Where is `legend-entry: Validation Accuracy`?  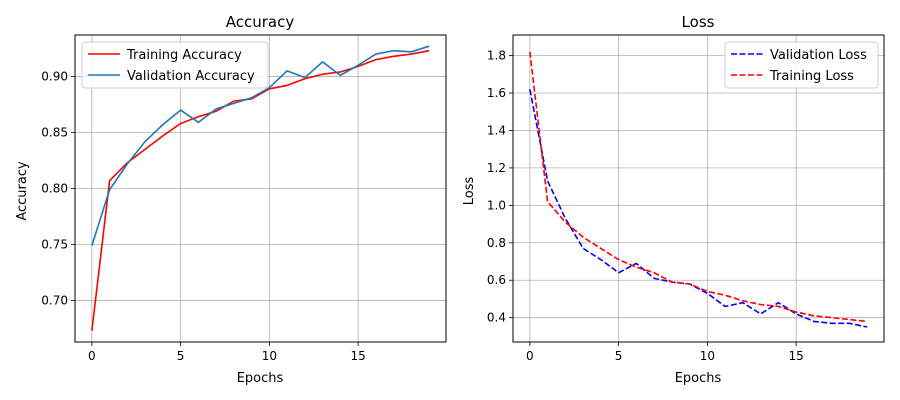 legend-entry: Validation Accuracy is located at coordinates (171, 76).